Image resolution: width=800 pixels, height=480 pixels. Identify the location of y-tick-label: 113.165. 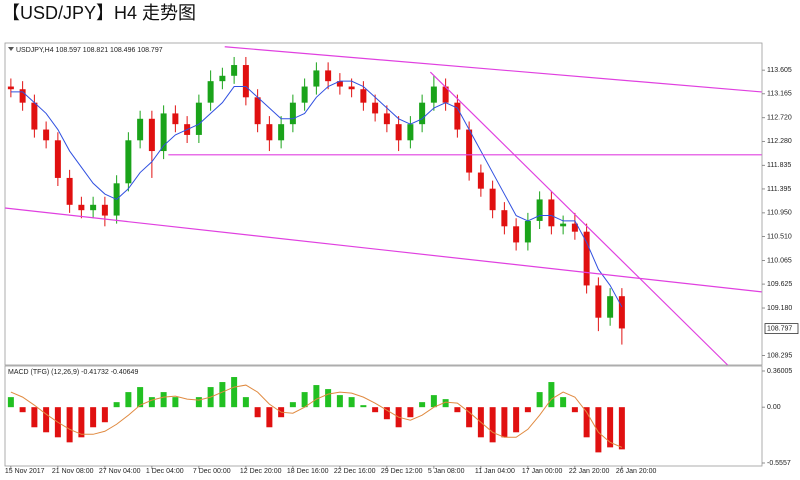
(779, 94).